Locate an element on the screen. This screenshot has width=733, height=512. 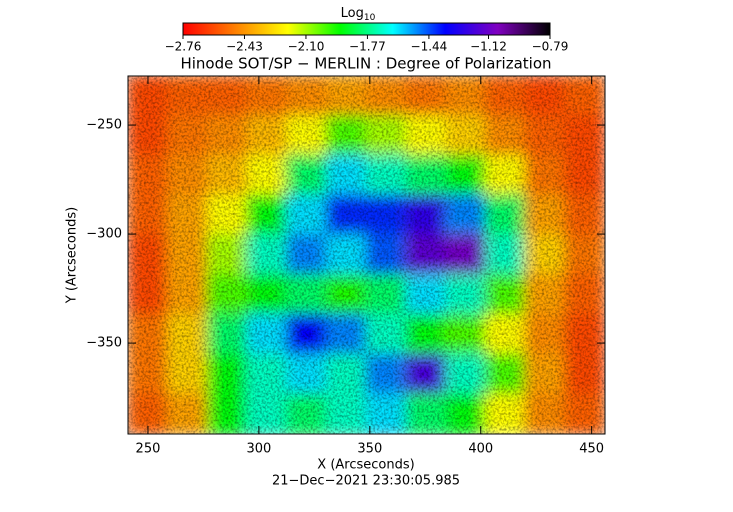
y-tick-label: −300 is located at coordinates (104, 234).